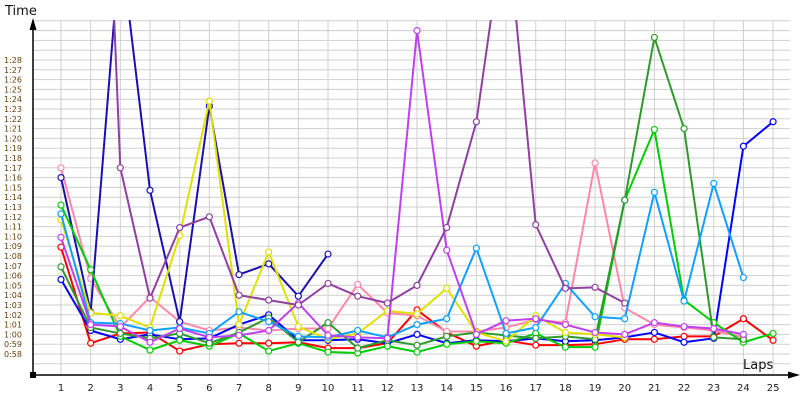  I want to click on x-tick-label: 15, so click(476, 388).